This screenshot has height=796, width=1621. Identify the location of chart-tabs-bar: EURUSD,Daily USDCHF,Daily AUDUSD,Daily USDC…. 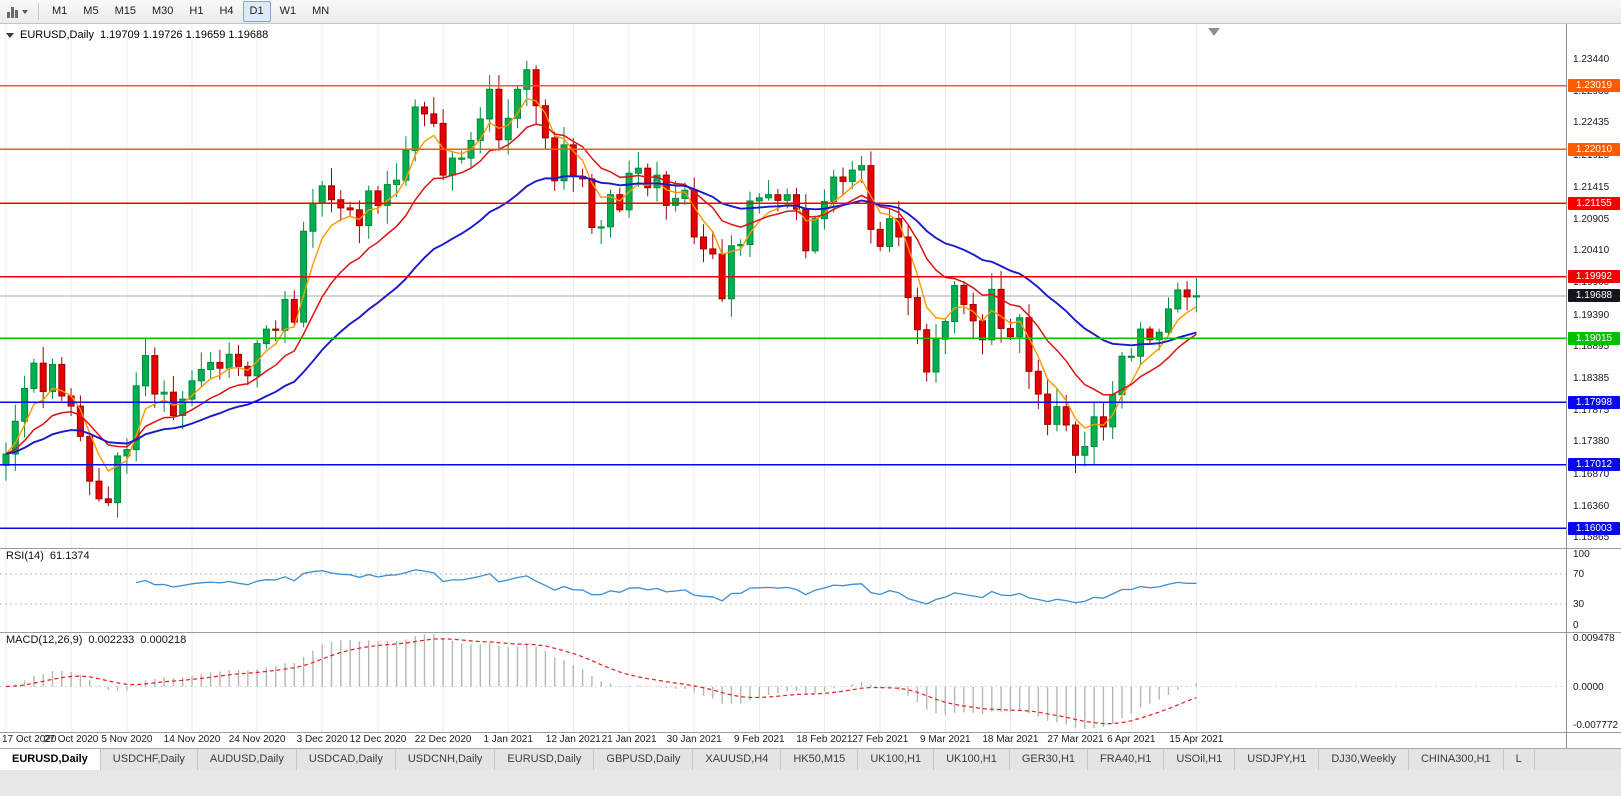
(810, 759).